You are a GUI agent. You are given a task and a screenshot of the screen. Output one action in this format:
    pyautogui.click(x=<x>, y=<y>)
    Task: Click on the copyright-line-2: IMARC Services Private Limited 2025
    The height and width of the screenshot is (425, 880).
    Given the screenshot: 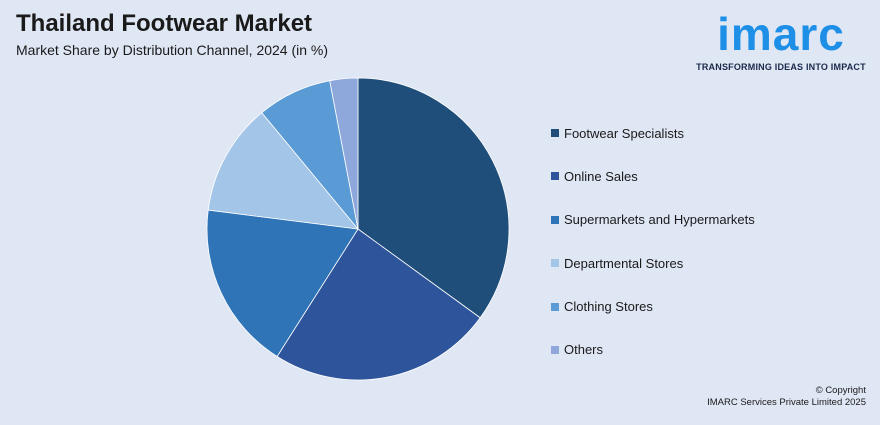 What is the action you would take?
    pyautogui.click(x=786, y=402)
    